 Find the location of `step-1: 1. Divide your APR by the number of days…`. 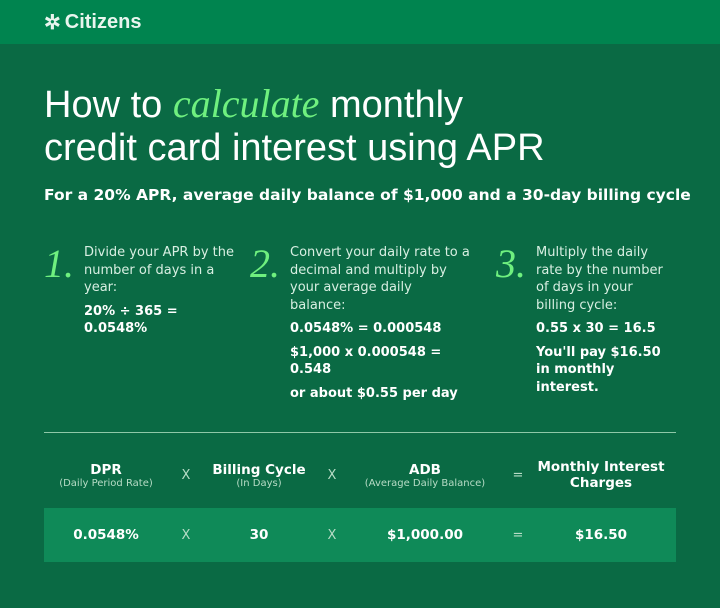

step-1: 1. Divide your APR by the number of days… is located at coordinates (144, 291).